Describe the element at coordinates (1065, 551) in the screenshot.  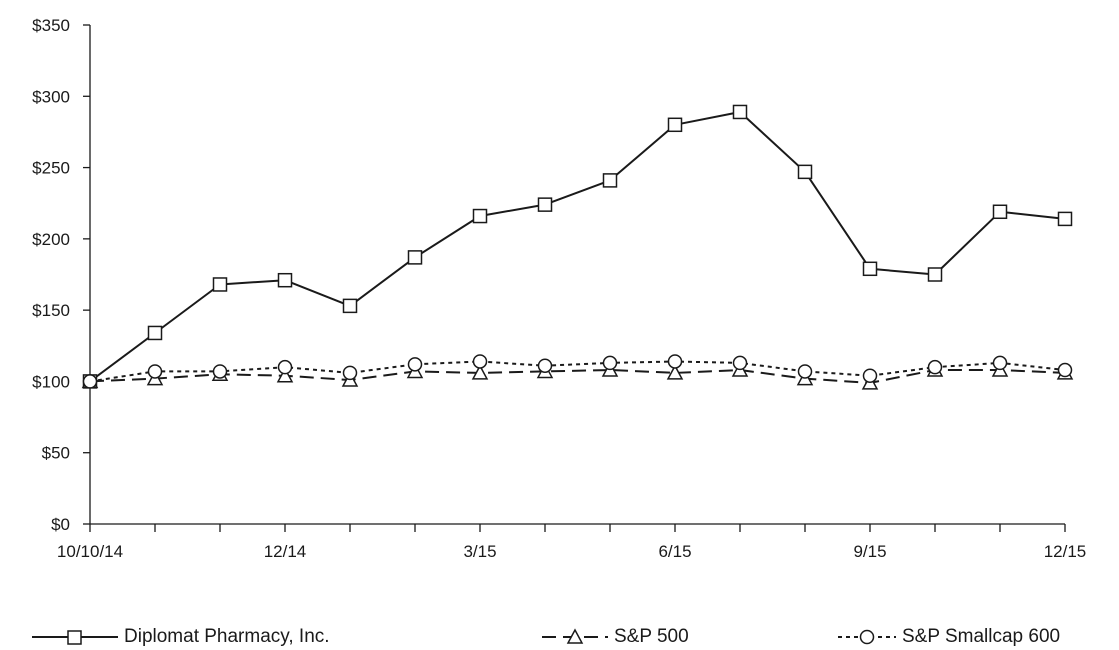
I see `x-tick-label: 12/15` at that location.